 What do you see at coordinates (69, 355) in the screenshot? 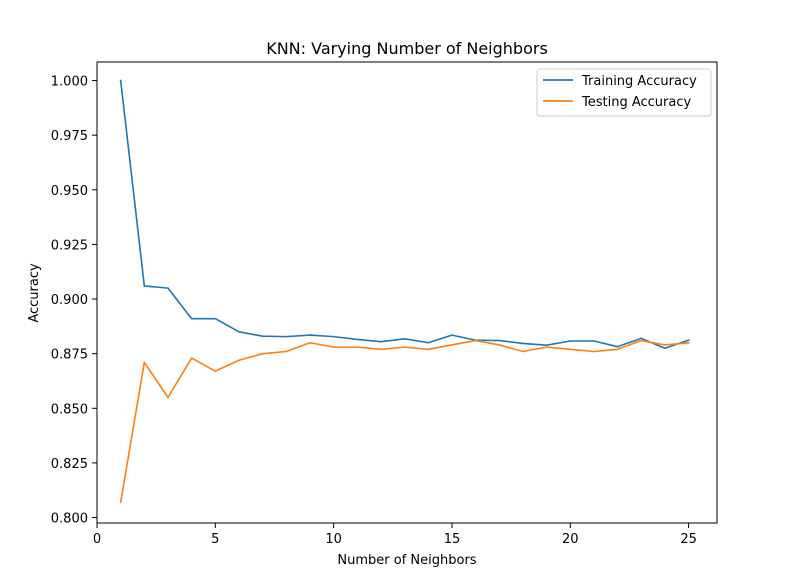
I see `y-tick-label: 0.875` at bounding box center [69, 355].